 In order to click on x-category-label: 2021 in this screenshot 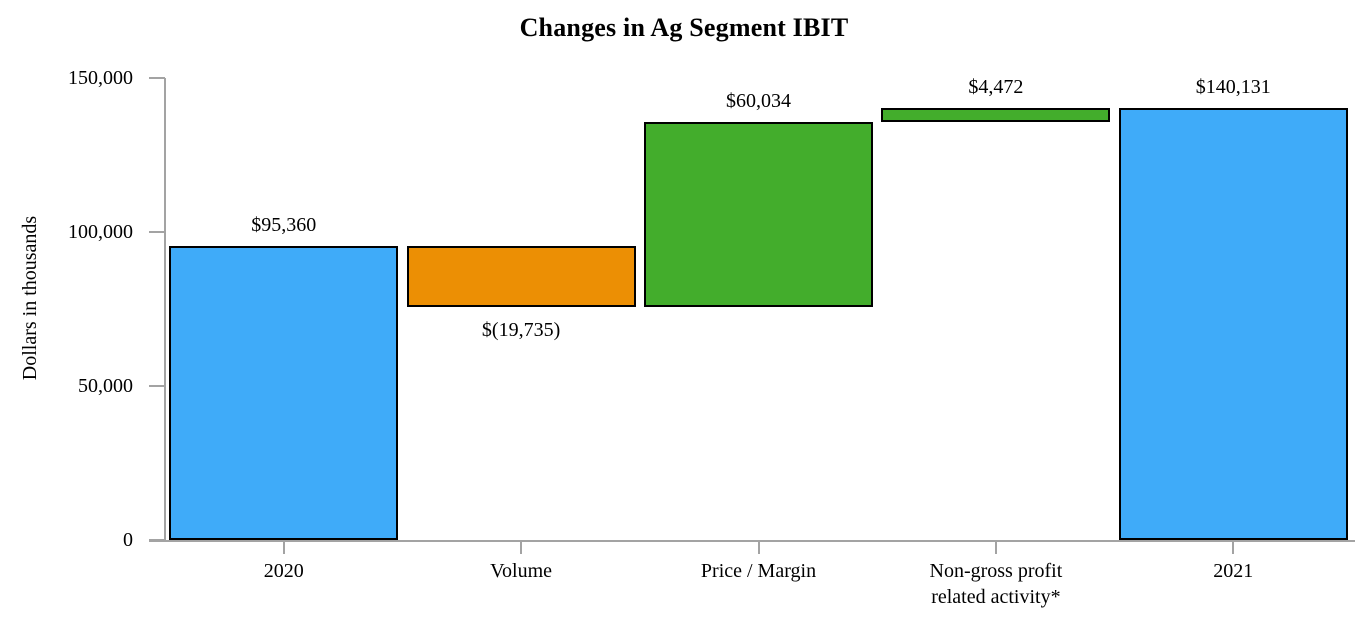, I will do `click(1233, 571)`.